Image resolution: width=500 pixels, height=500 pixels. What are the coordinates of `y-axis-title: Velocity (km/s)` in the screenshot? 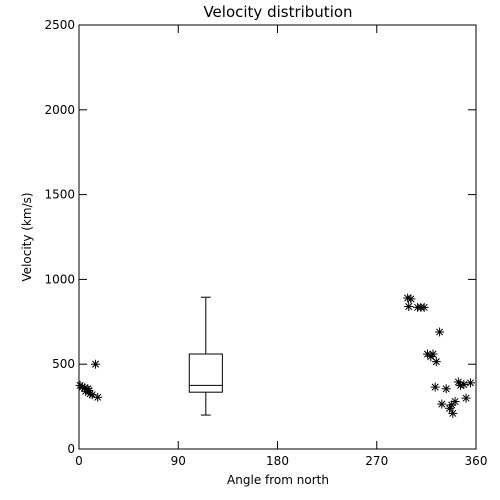 It's located at (27, 236).